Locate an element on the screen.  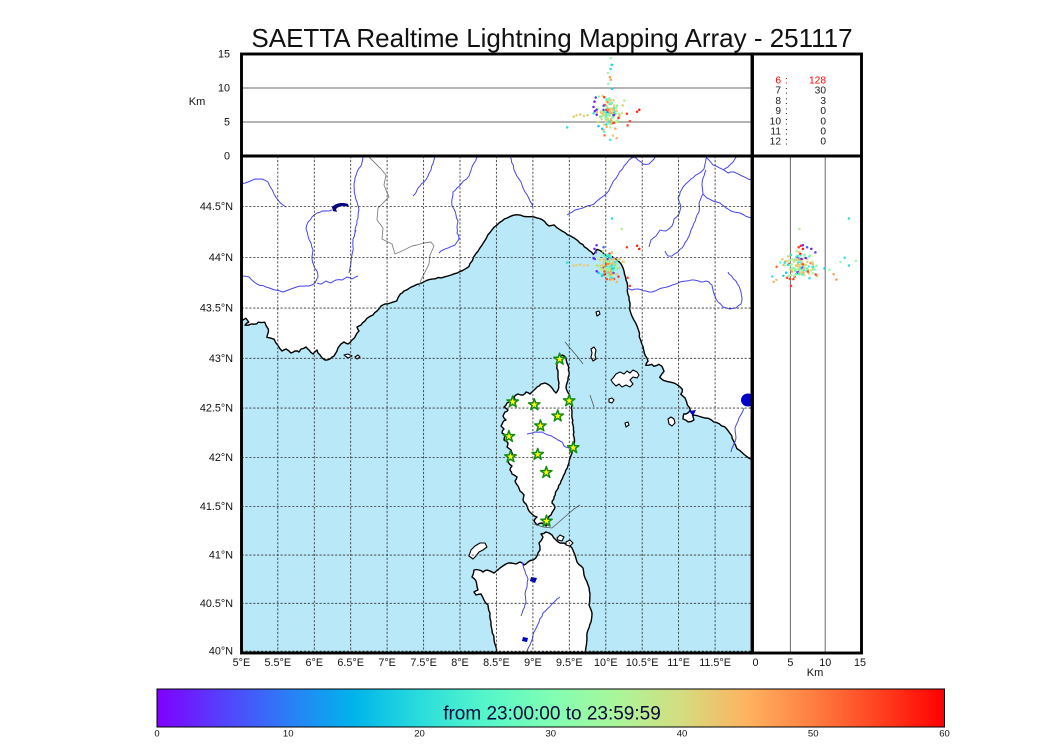
svg-text: 43.5°N is located at coordinates (216, 309).